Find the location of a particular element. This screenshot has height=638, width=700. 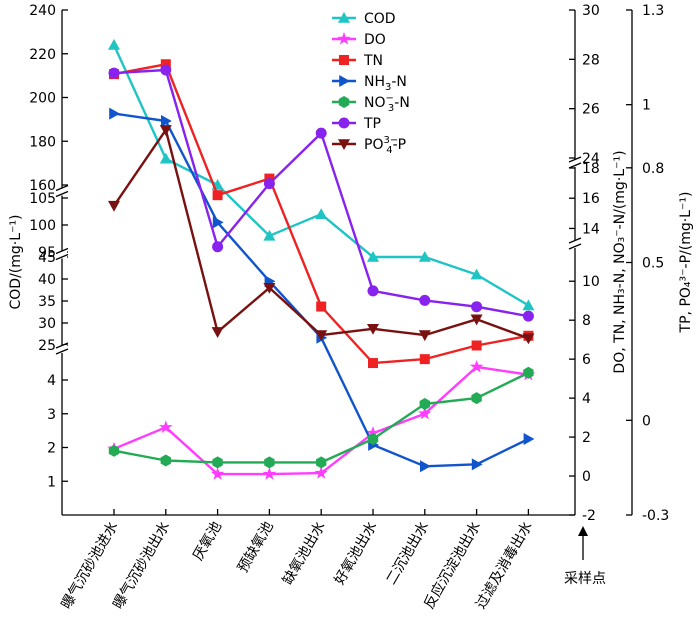

left-axis-break-2-mark-a is located at coordinates (62, 188).